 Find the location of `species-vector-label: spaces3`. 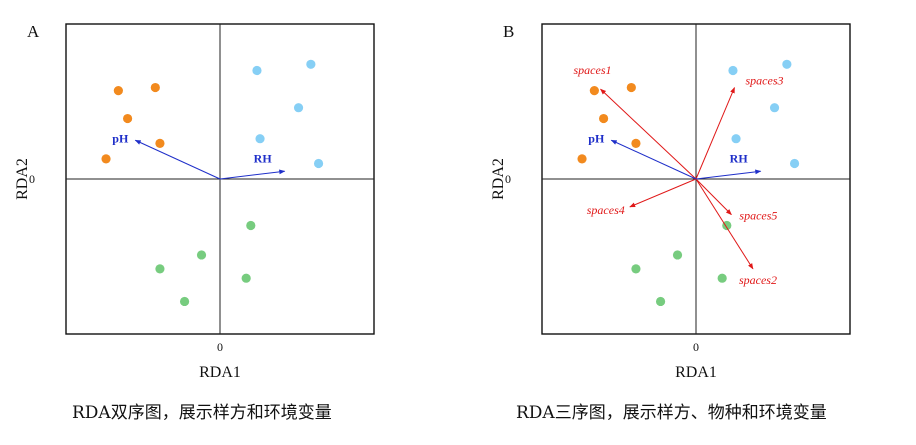

species-vector-label: spaces3 is located at coordinates (765, 81).